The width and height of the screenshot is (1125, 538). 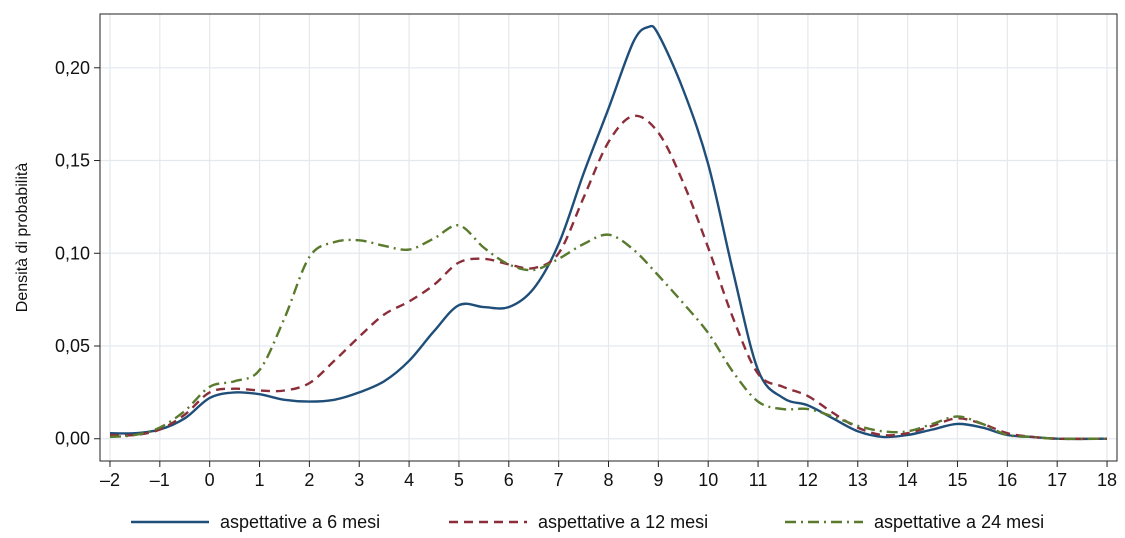 What do you see at coordinates (210, 480) in the screenshot?
I see `x-tick-label: 0` at bounding box center [210, 480].